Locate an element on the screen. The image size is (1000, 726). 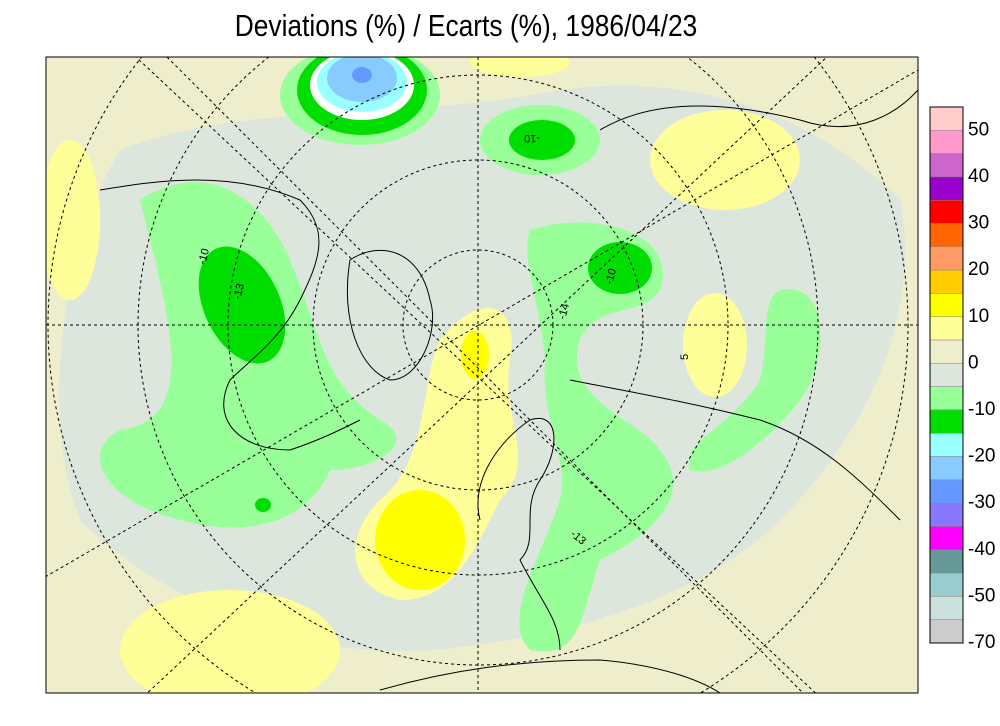
legend-label: 40 is located at coordinates (978, 176).